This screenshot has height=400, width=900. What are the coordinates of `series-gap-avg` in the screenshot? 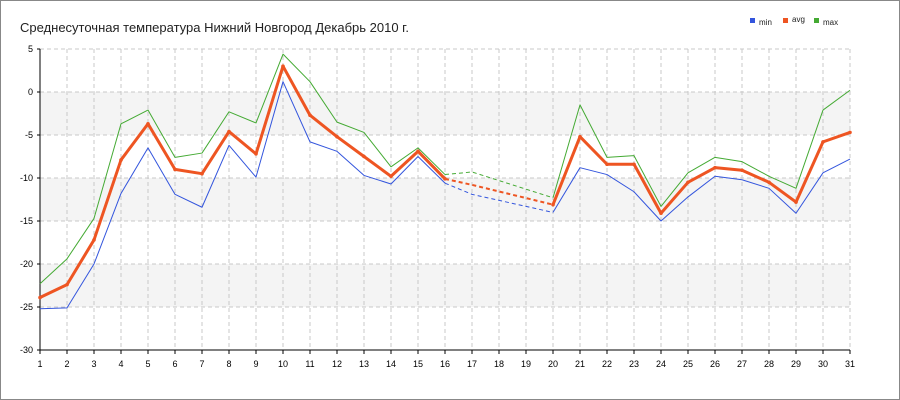 It's located at (499, 191).